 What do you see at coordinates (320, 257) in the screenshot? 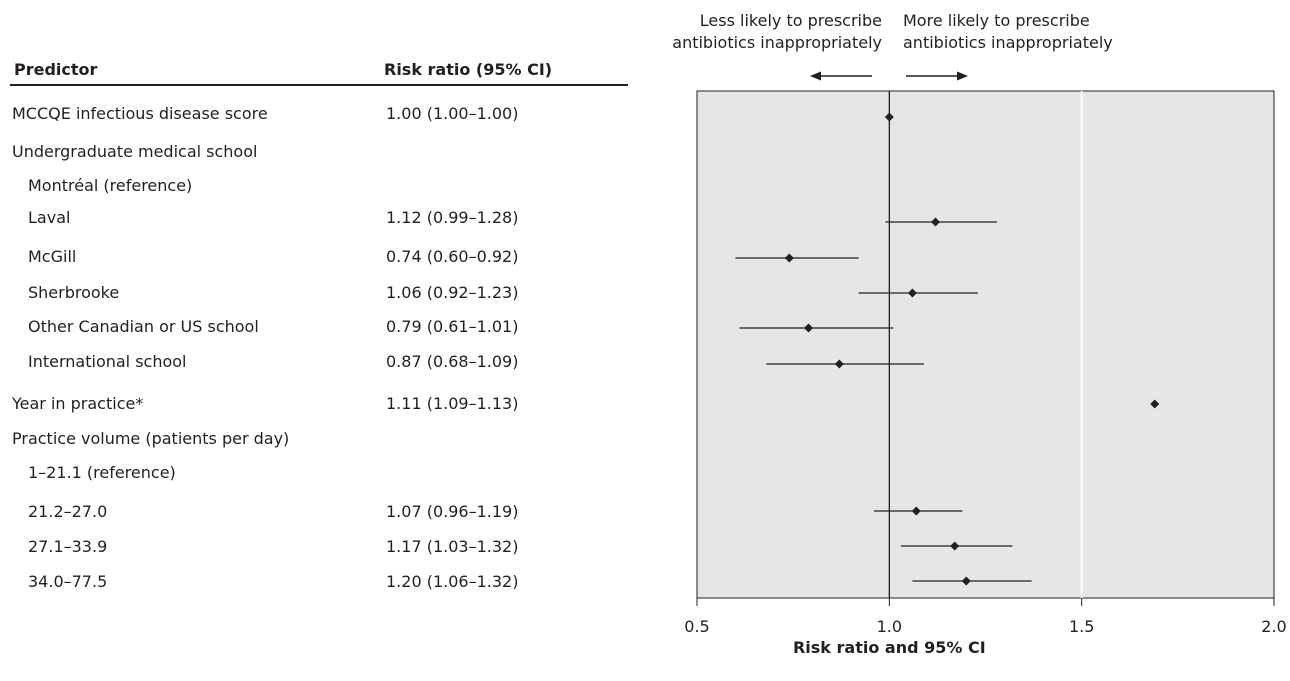
I see `table-row: McGill 0.74 (0.60–0.92)` at bounding box center [320, 257].